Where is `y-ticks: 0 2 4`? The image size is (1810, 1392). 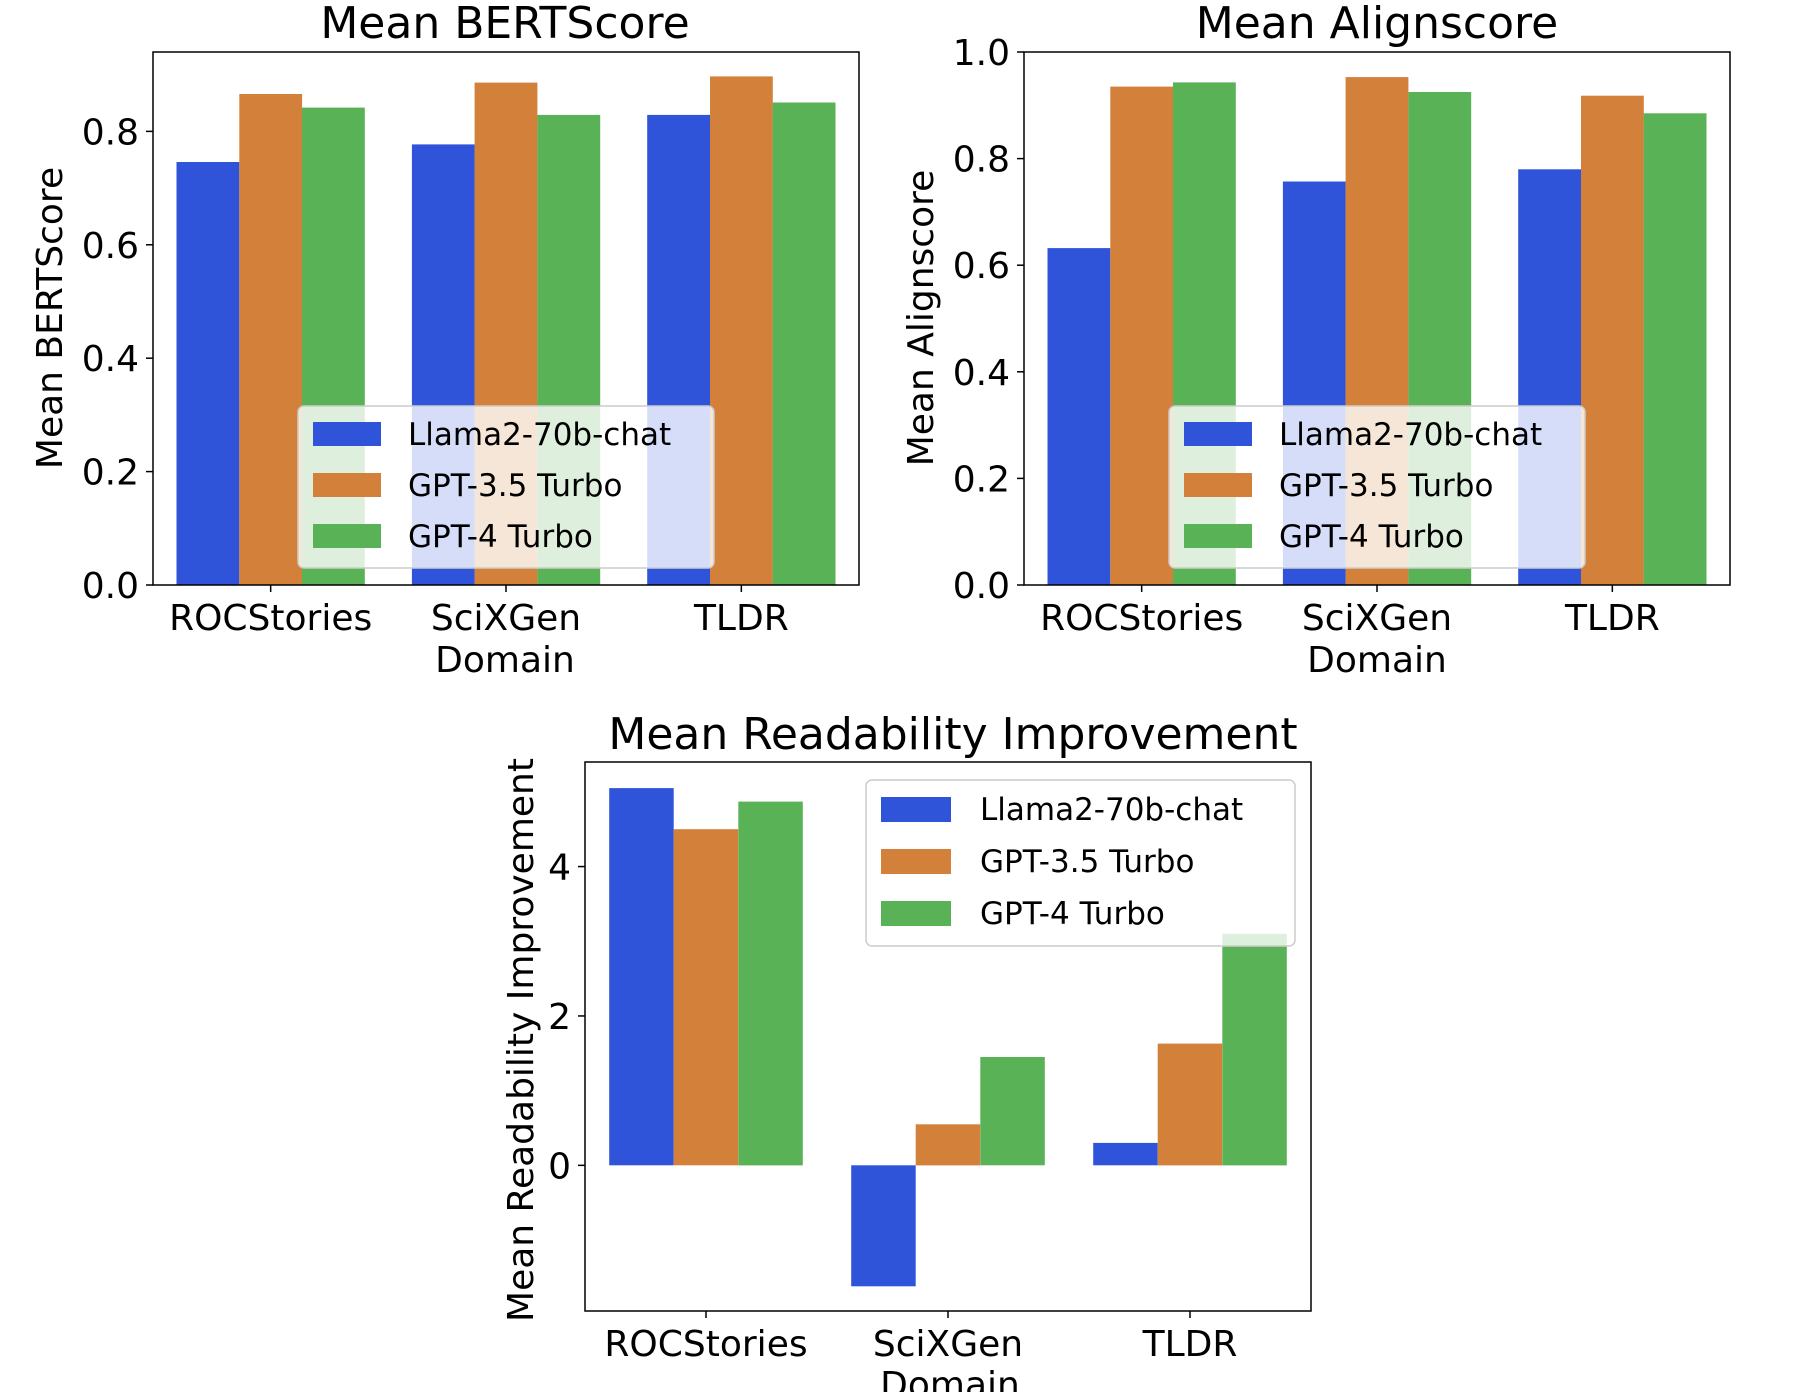 y-ticks: 0 2 4 is located at coordinates (566, 1017).